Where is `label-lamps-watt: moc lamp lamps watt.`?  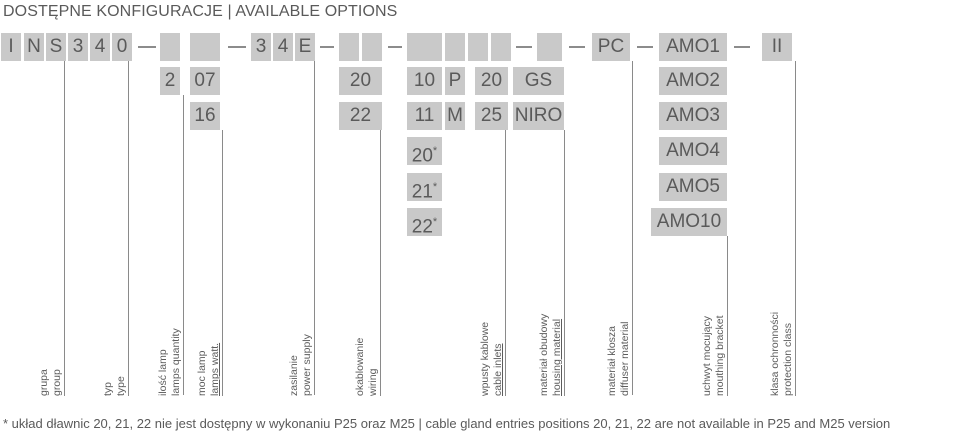
label-lamps-watt: moc lamp lamps watt. is located at coordinates (208, 369).